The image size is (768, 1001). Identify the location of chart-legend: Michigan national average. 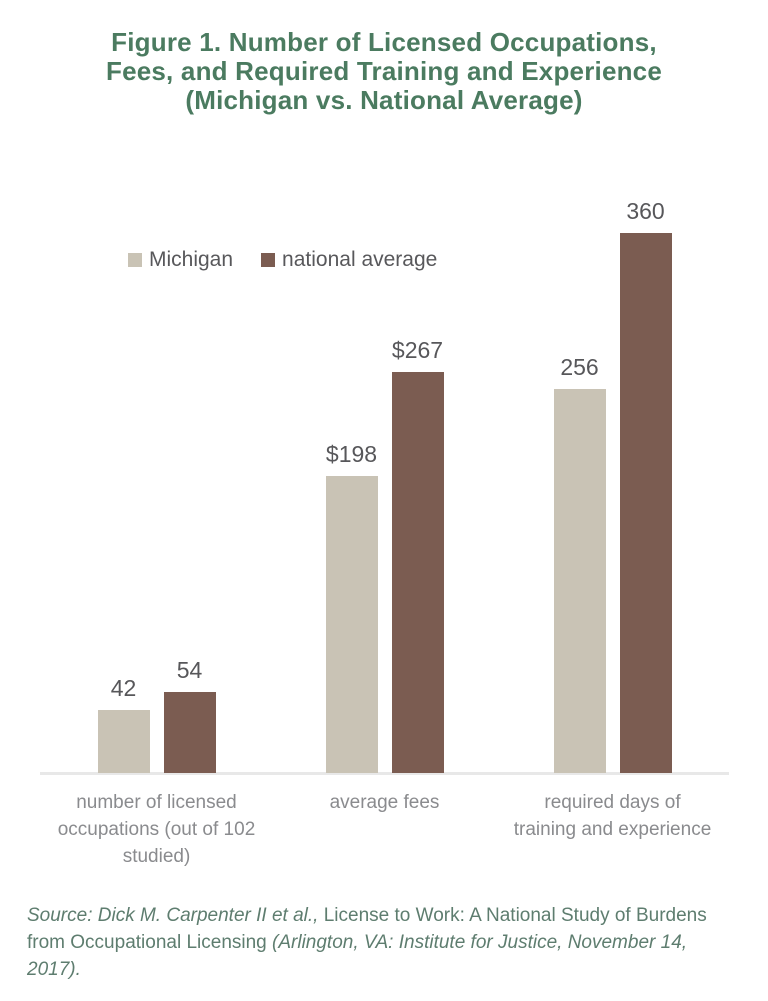
(282, 260).